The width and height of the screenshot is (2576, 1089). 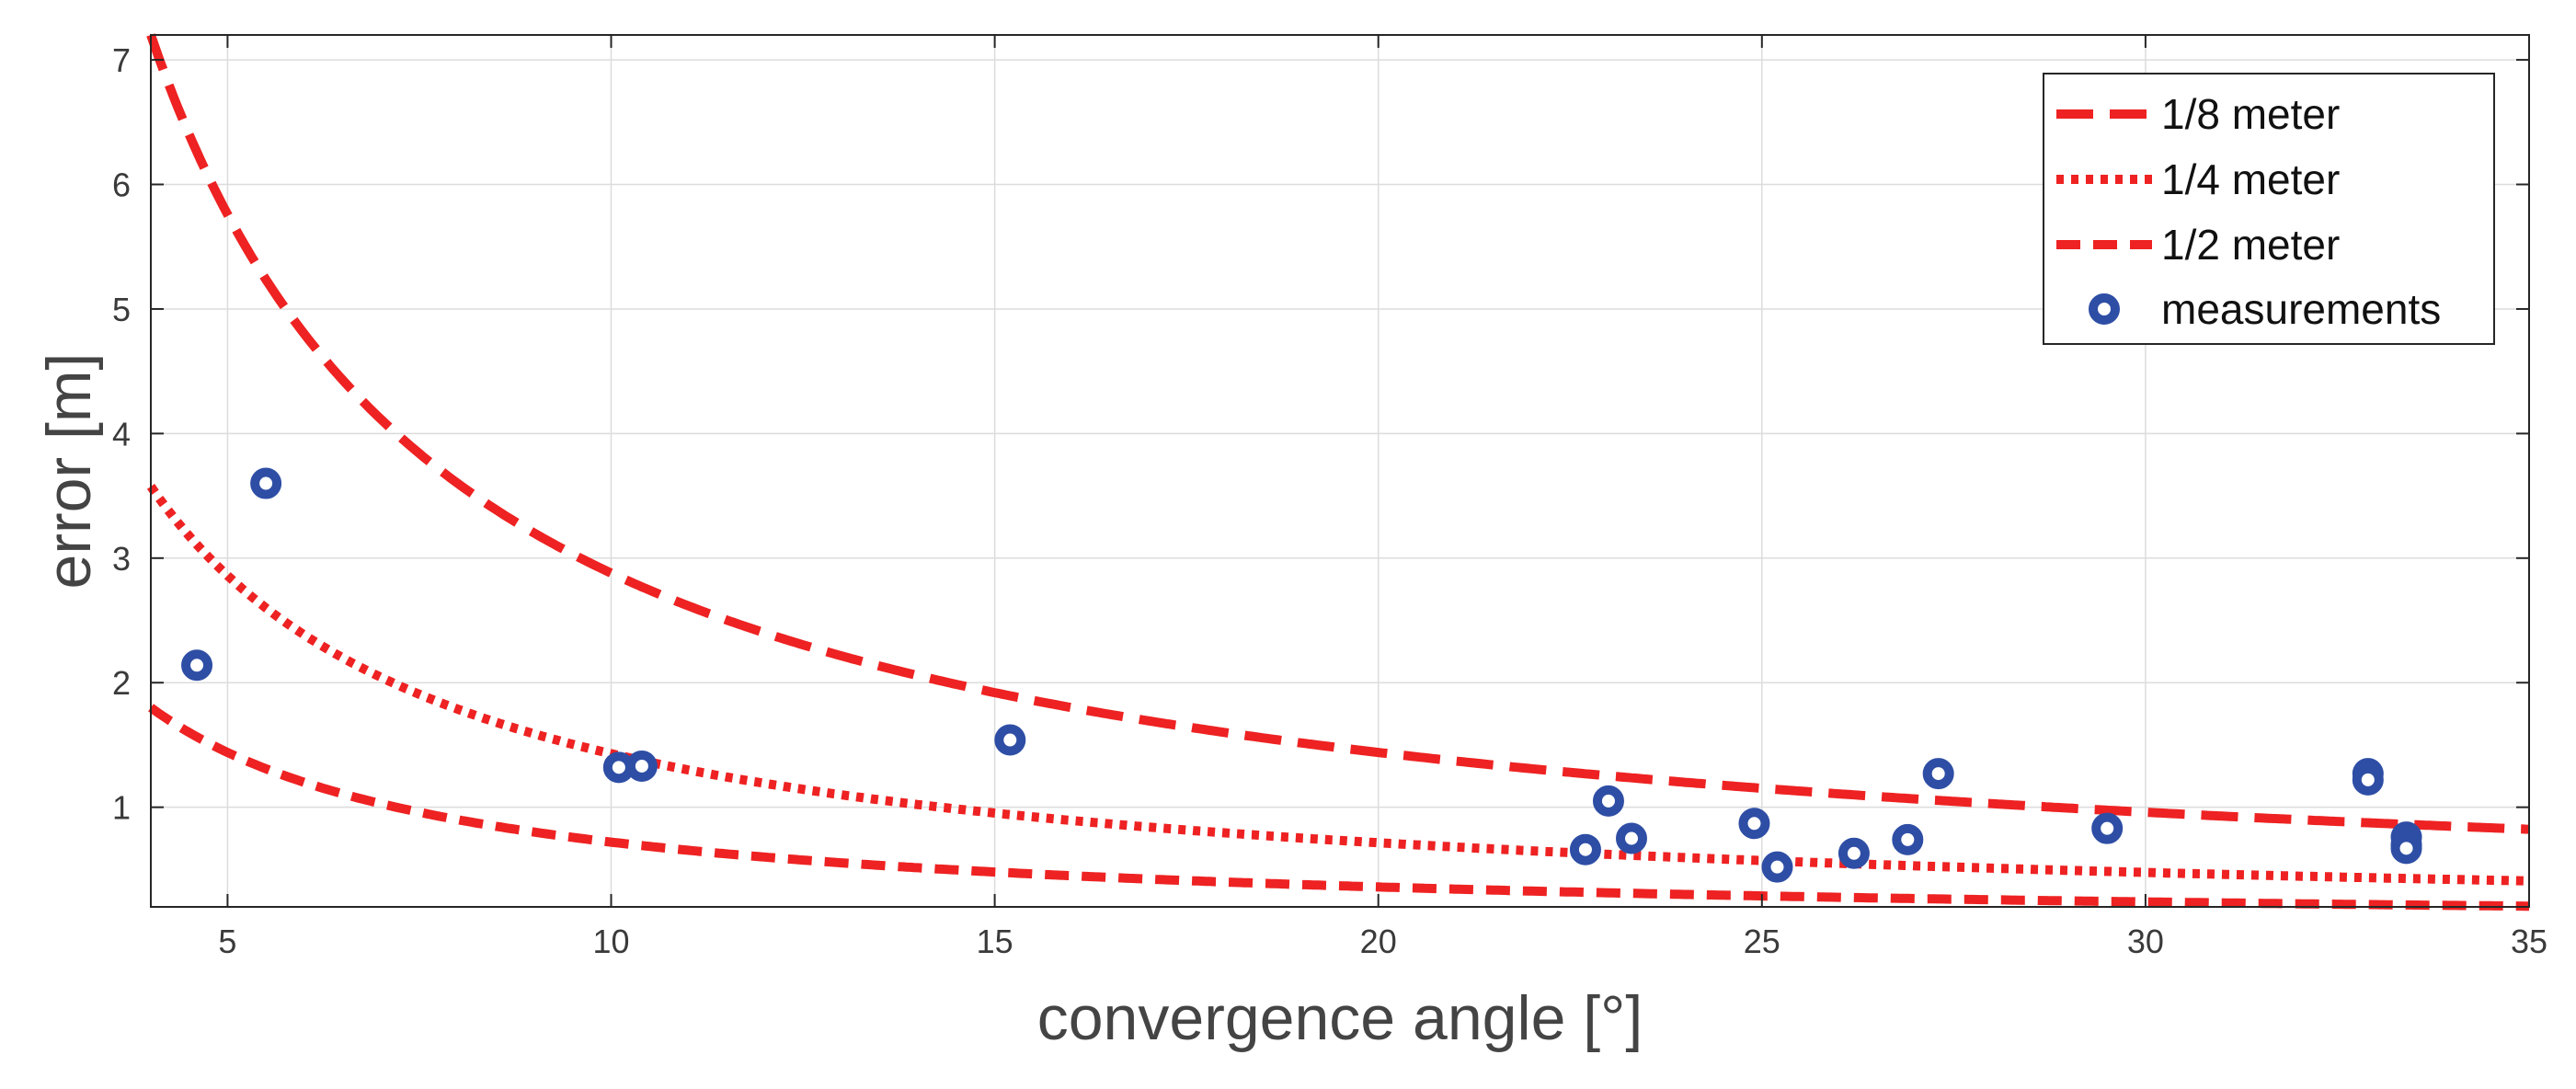 I want to click on legend-label-1-2-meter: 1/2 meter, so click(x=2250, y=245).